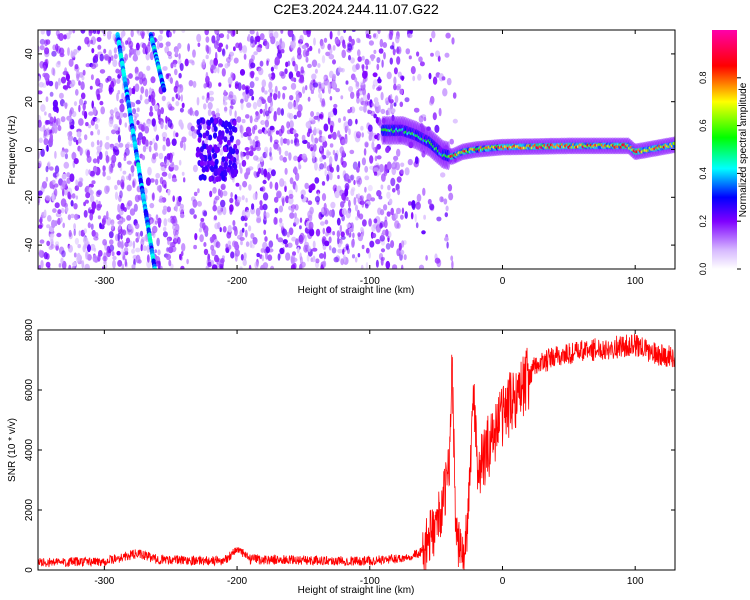  I want to click on colorbar-ticks: 0.0 0.2 0.4 0.6 0.8, so click(719, 173).